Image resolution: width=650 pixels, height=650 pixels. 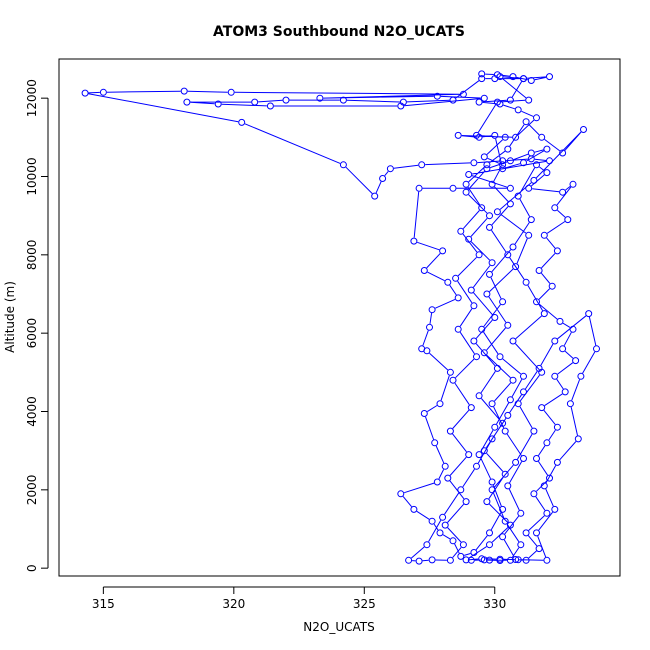 I want to click on x-tick-label: 315, so click(x=103, y=604).